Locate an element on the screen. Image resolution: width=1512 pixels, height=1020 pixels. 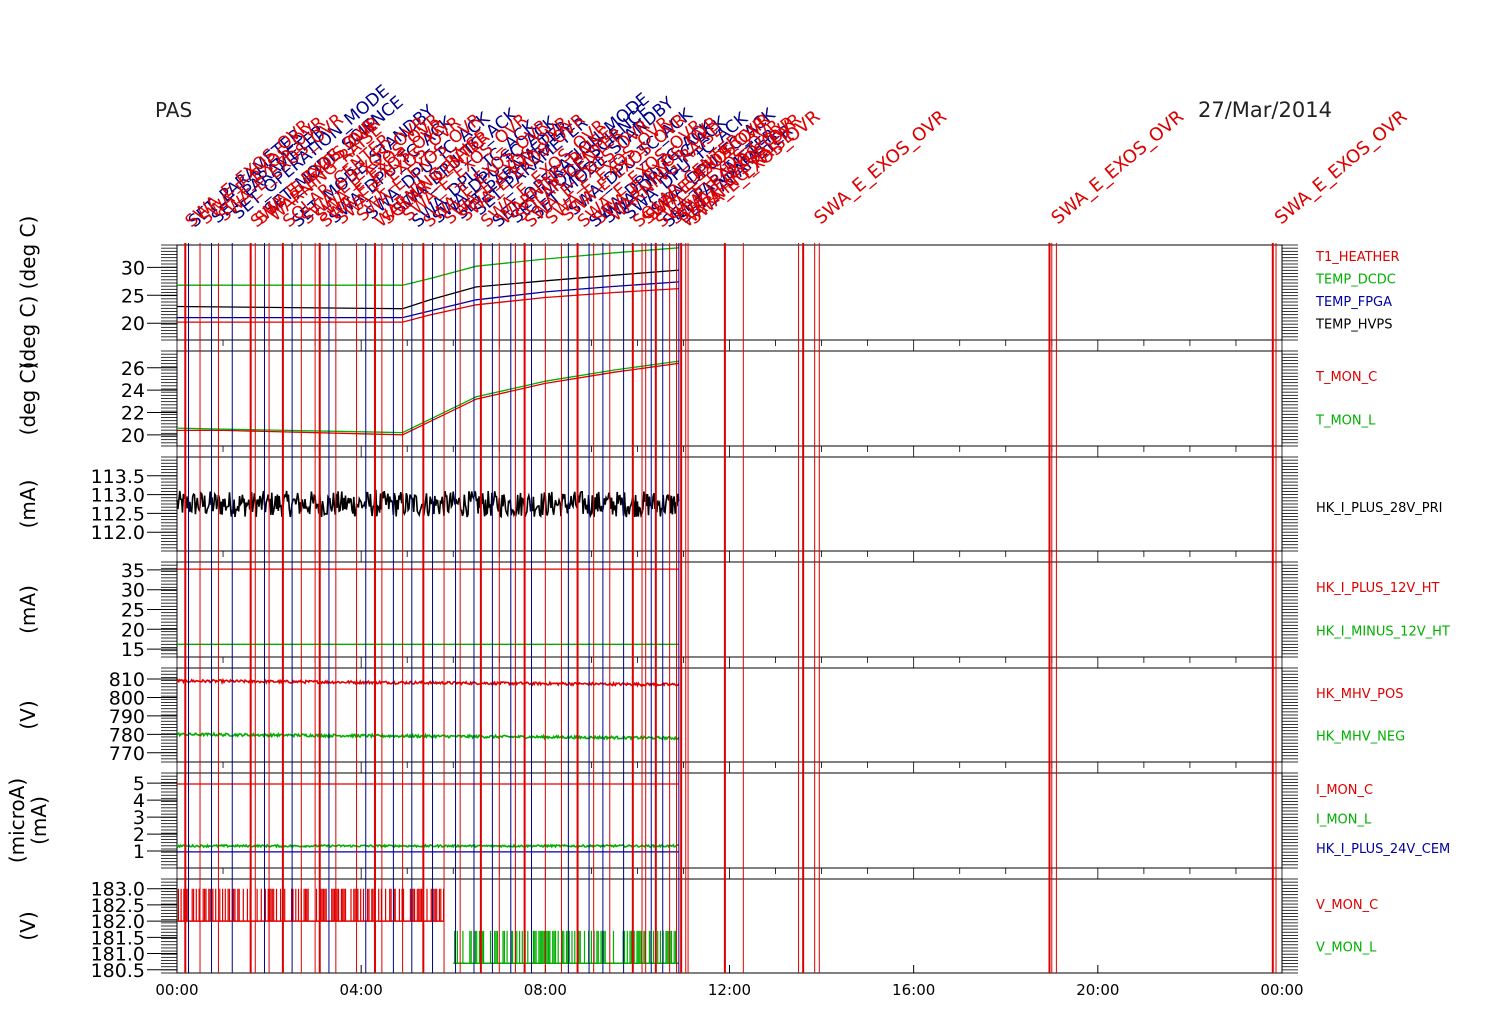
legend-entry: I_MON_C is located at coordinates (1344, 790).